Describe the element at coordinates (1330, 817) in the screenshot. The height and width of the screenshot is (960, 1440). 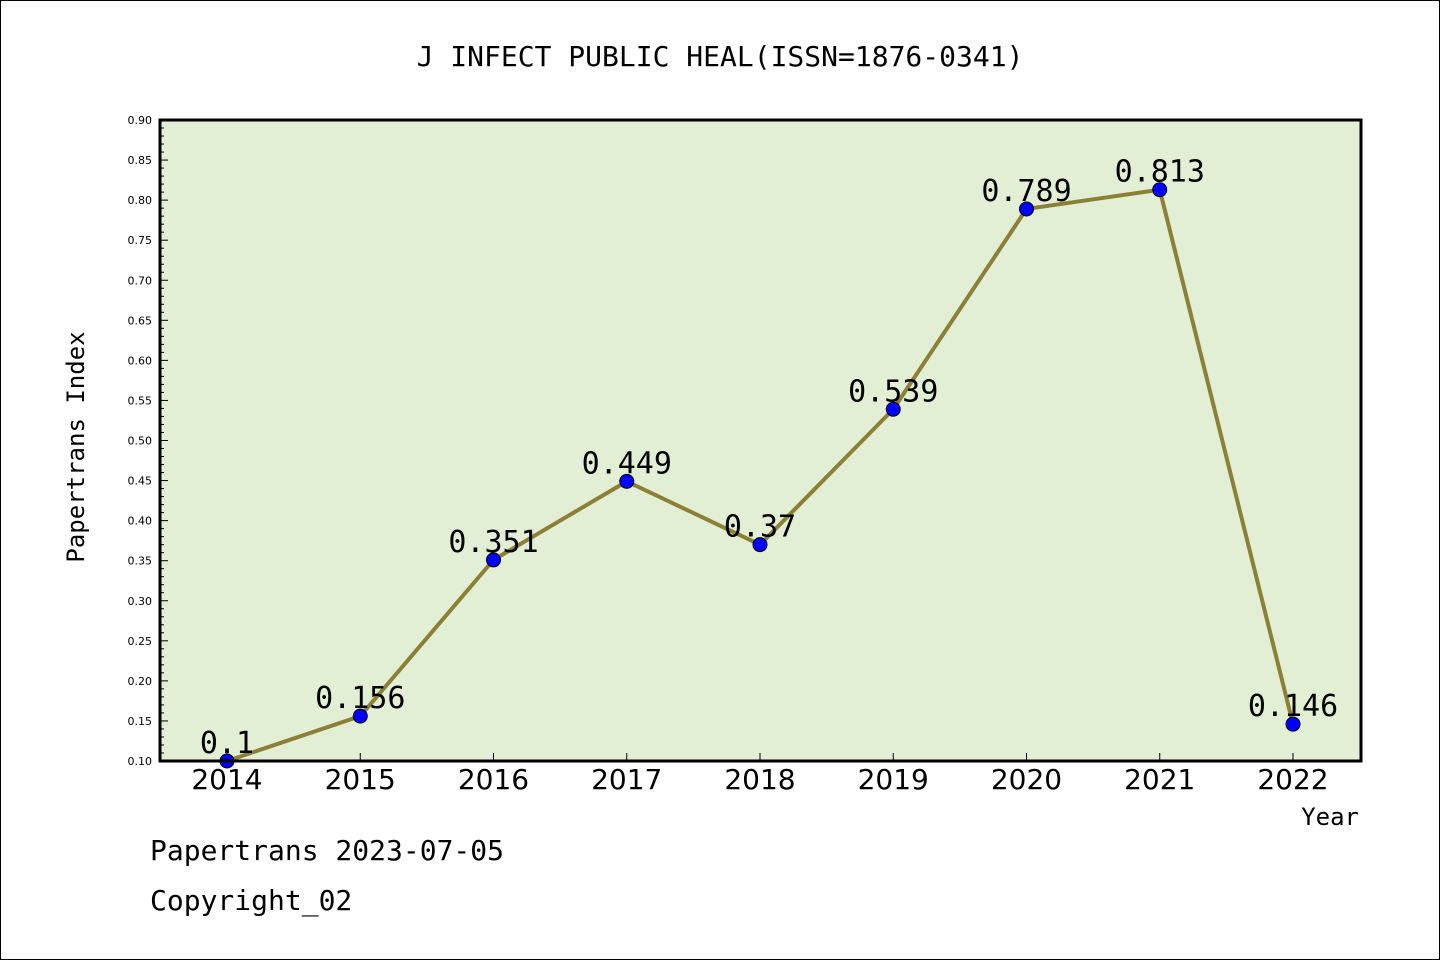
I see `x-axis-title: Year` at that location.